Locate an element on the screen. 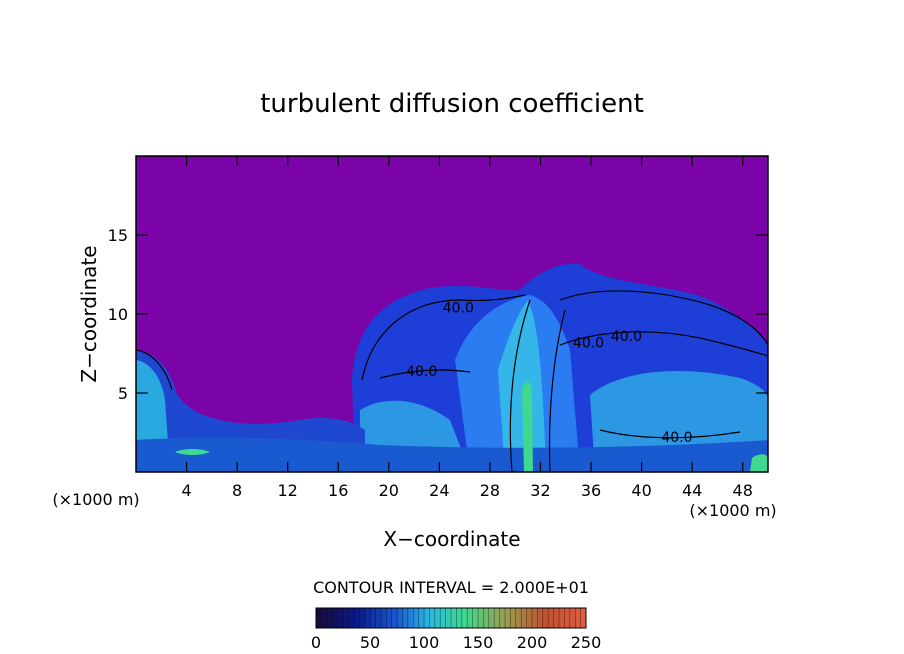 Image resolution: width=904 pixels, height=654 pixels. field-region-floor is located at coordinates (452, 454).